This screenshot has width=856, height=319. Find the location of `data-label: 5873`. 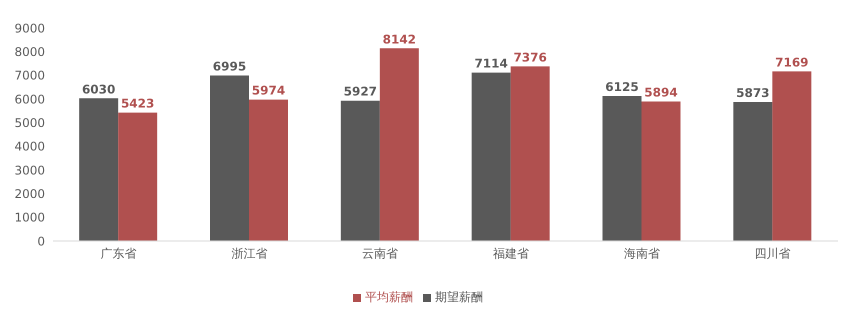

data-label: 5873 is located at coordinates (753, 93).